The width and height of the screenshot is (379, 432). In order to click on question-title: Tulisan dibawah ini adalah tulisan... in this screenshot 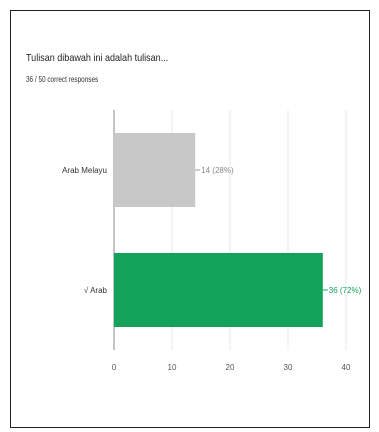, I will do `click(97, 58)`.